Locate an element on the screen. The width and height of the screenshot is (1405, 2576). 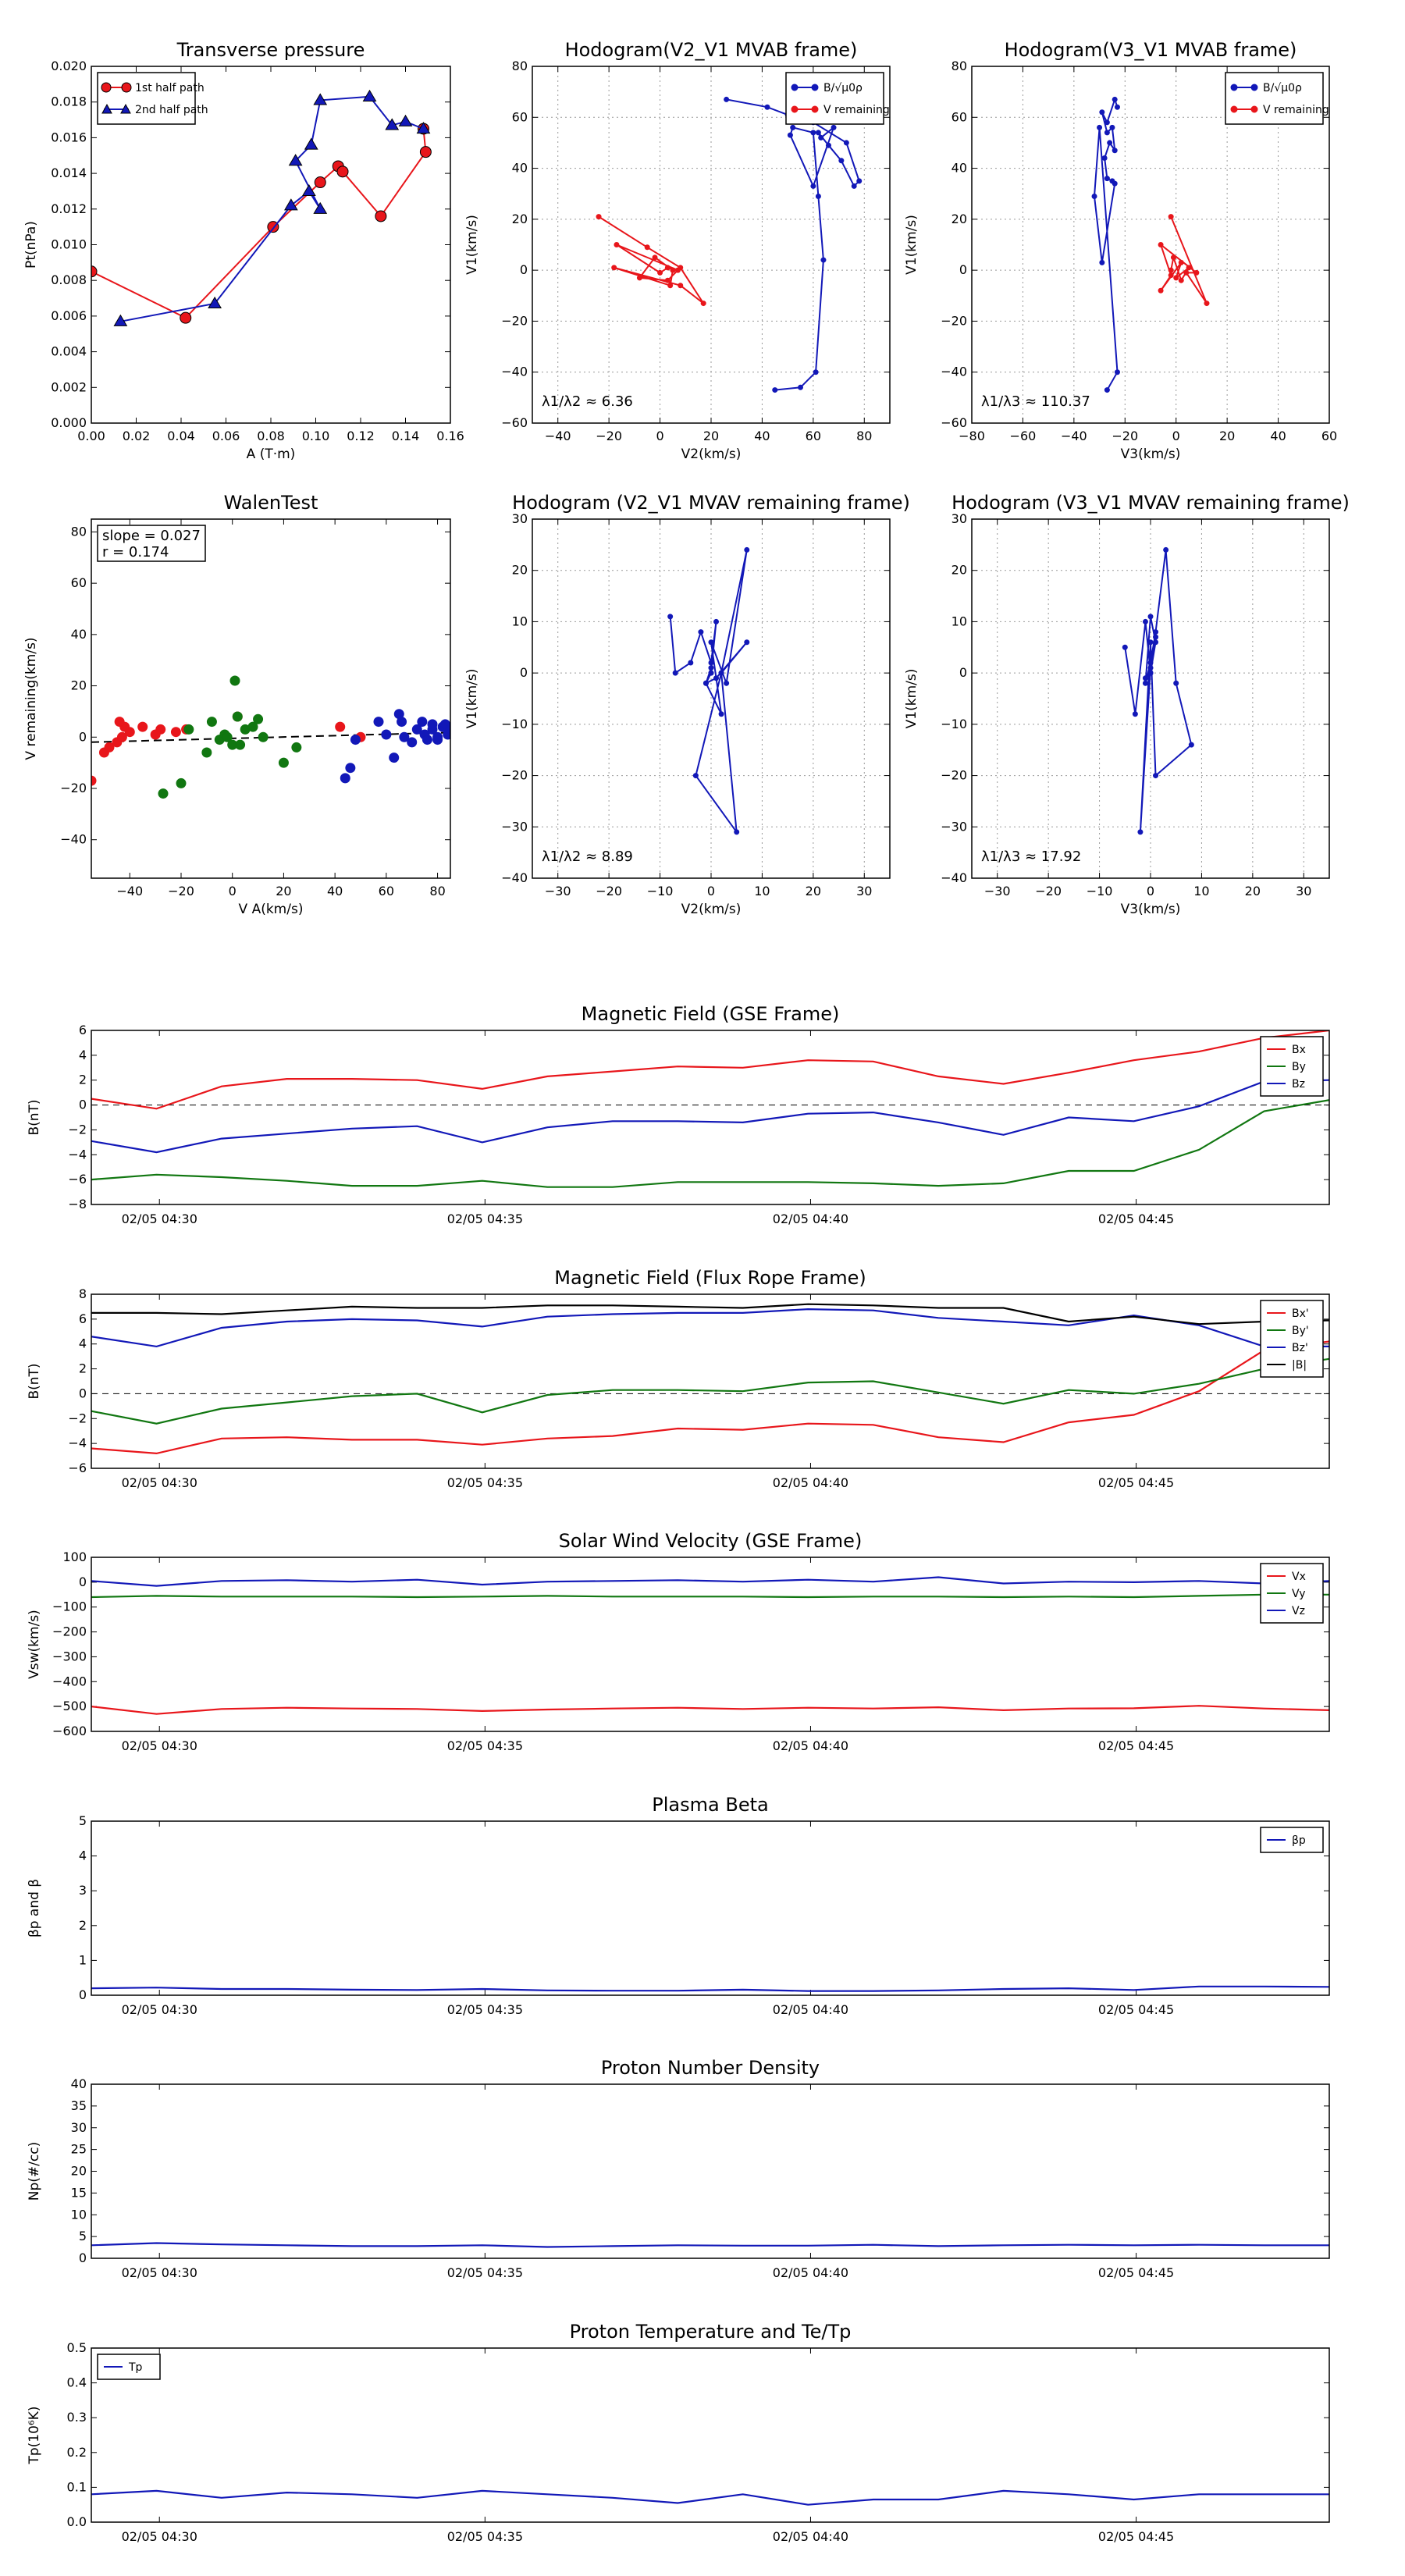
np-xtick-label-3: 02/05 04:45 is located at coordinates (1136, 2272).